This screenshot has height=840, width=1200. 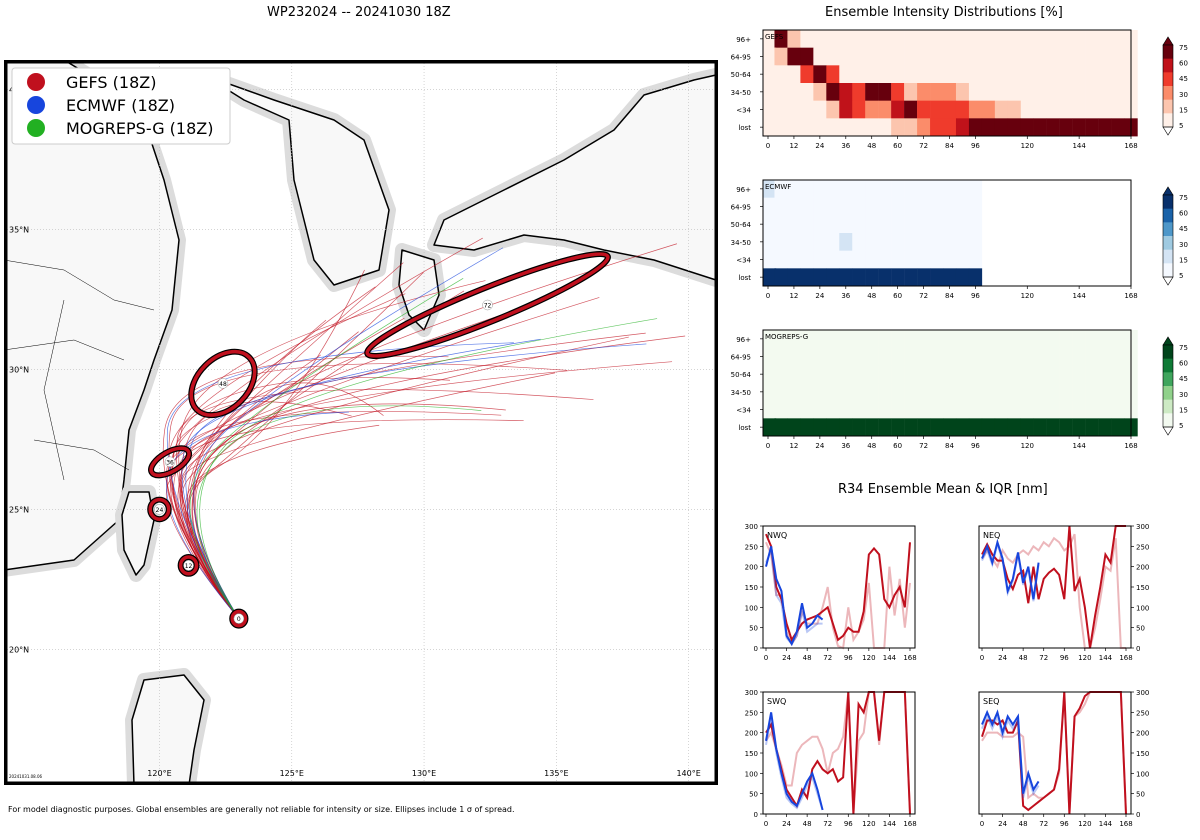 I want to click on map-stamp: 20241031.08.06, so click(x=26, y=776).